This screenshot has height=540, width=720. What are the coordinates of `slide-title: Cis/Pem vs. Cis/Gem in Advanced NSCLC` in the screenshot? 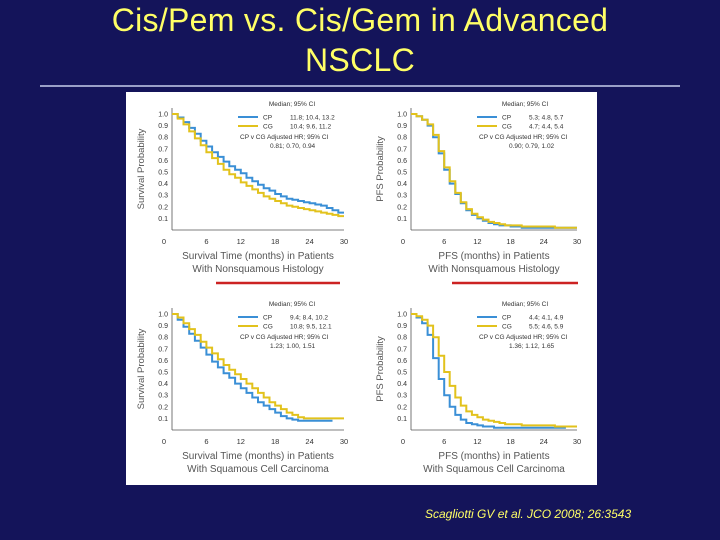 It's located at (360, 40).